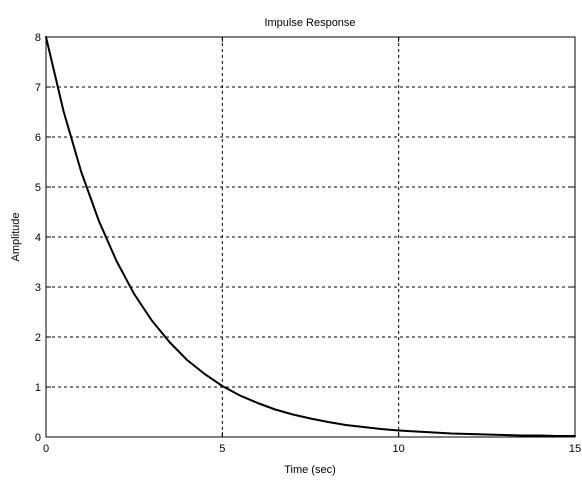 The image size is (582, 480). Describe the element at coordinates (38, 338) in the screenshot. I see `y-tick-label: 2` at that location.